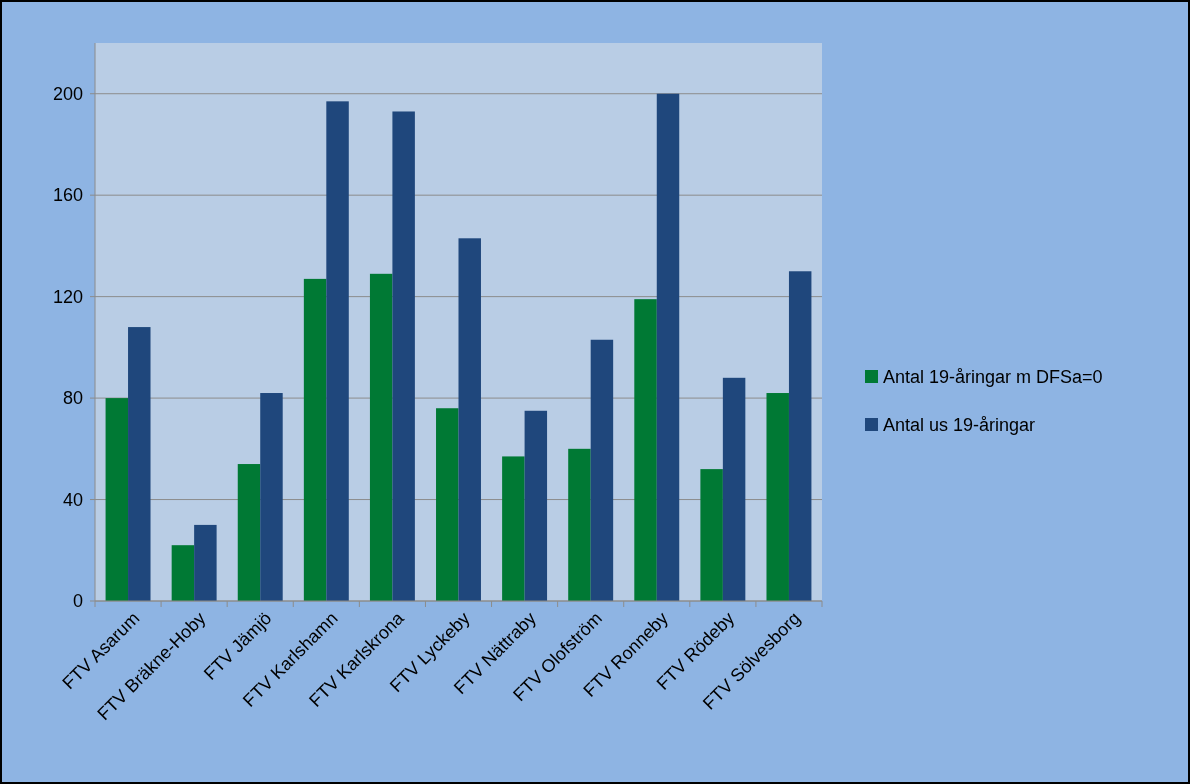 The image size is (1190, 784). What do you see at coordinates (77, 601) in the screenshot?
I see `y-tick-label: 0` at bounding box center [77, 601].